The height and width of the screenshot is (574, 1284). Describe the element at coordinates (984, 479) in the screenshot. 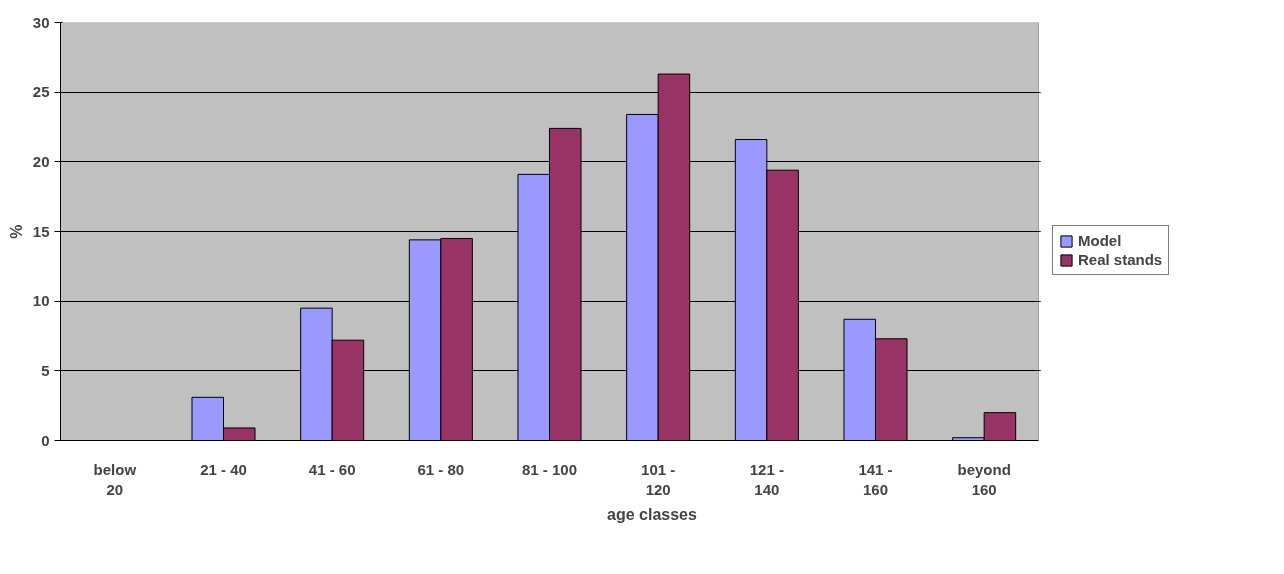

I see `x-tick-label: beyond 160` at that location.